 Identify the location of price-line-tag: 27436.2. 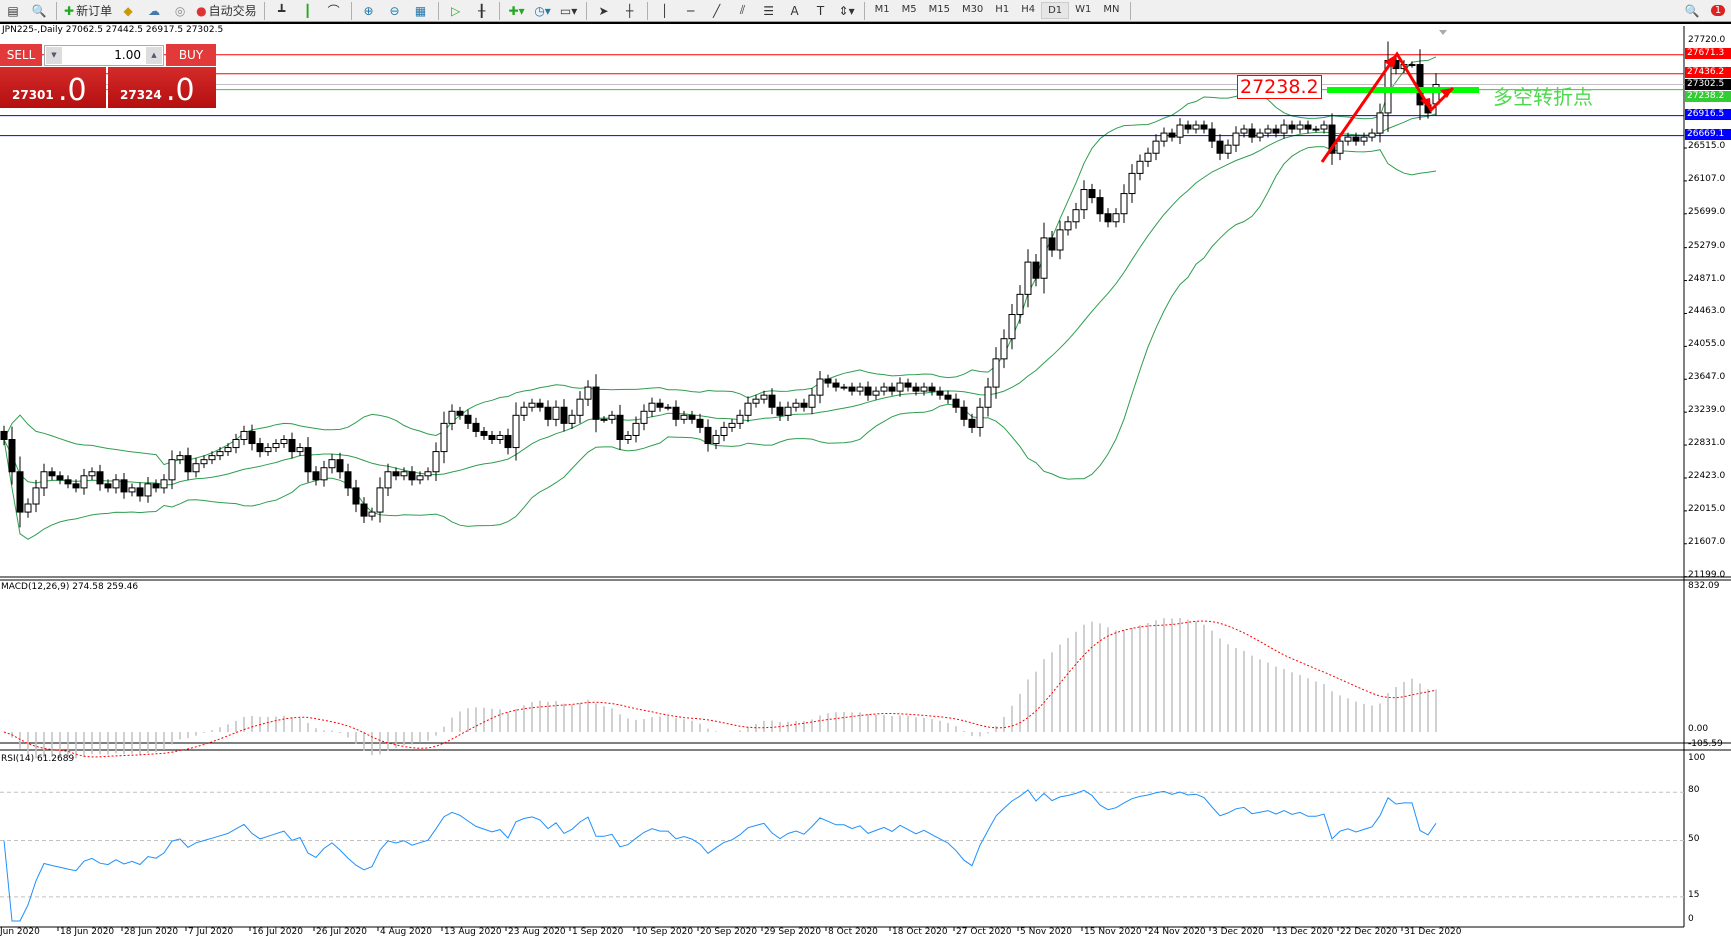
(1708, 72).